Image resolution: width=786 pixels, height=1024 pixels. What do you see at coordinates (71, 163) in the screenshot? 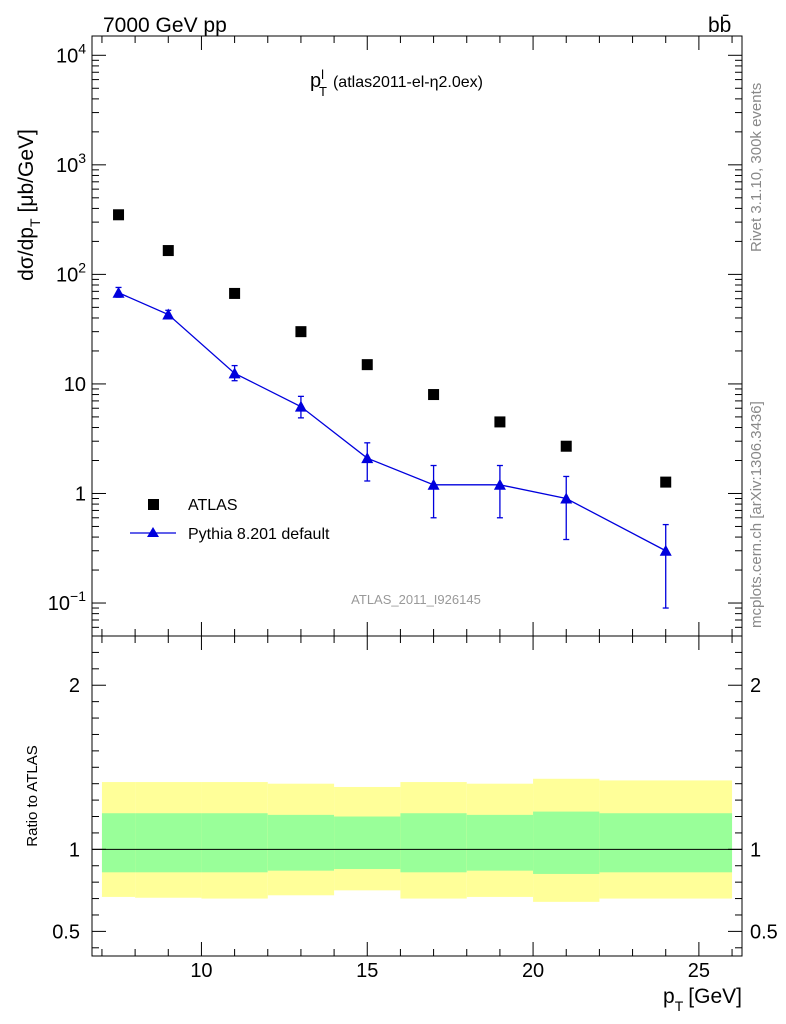
I see `main-y-tick-label: 10³` at bounding box center [71, 163].